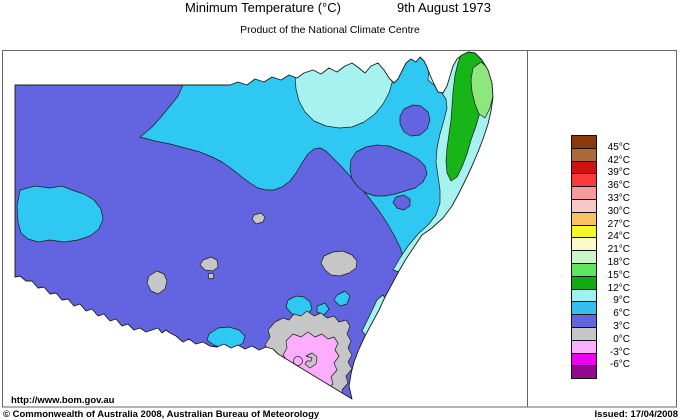 This screenshot has width=680, height=420. What do you see at coordinates (157, 282) in the screenshot?
I see `region-0-to-3c-gray-blob-west` at bounding box center [157, 282].